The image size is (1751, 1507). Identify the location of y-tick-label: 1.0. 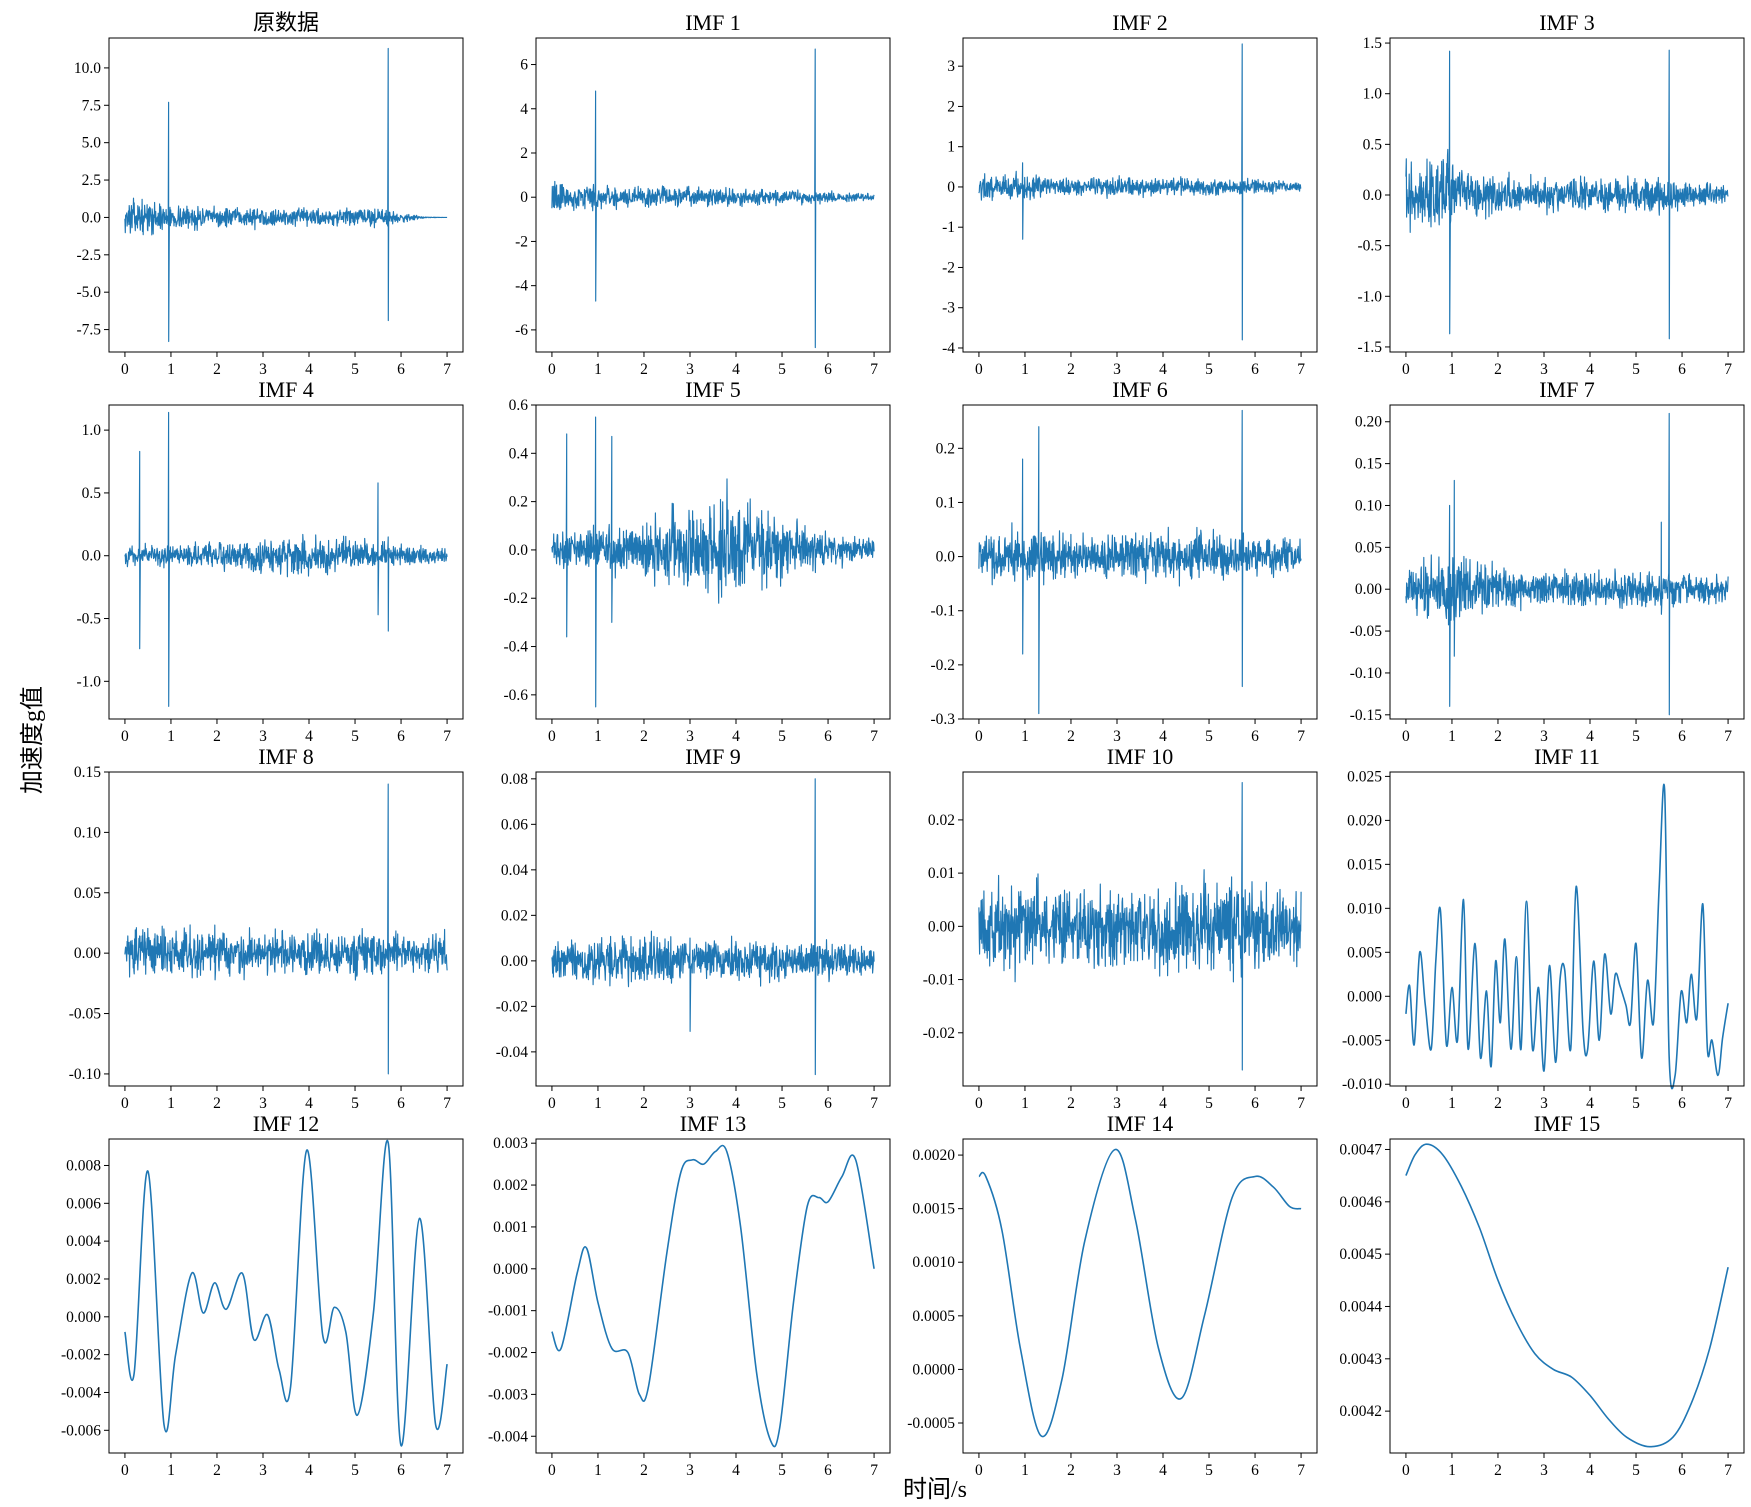
(92, 430).